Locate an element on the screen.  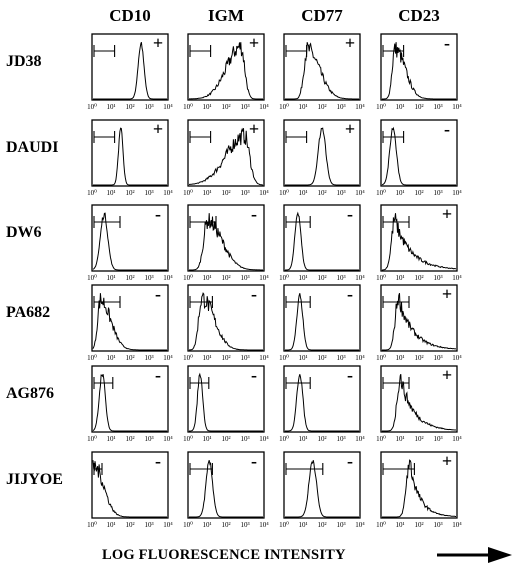
row-header: DAUDI is located at coordinates (32, 147).